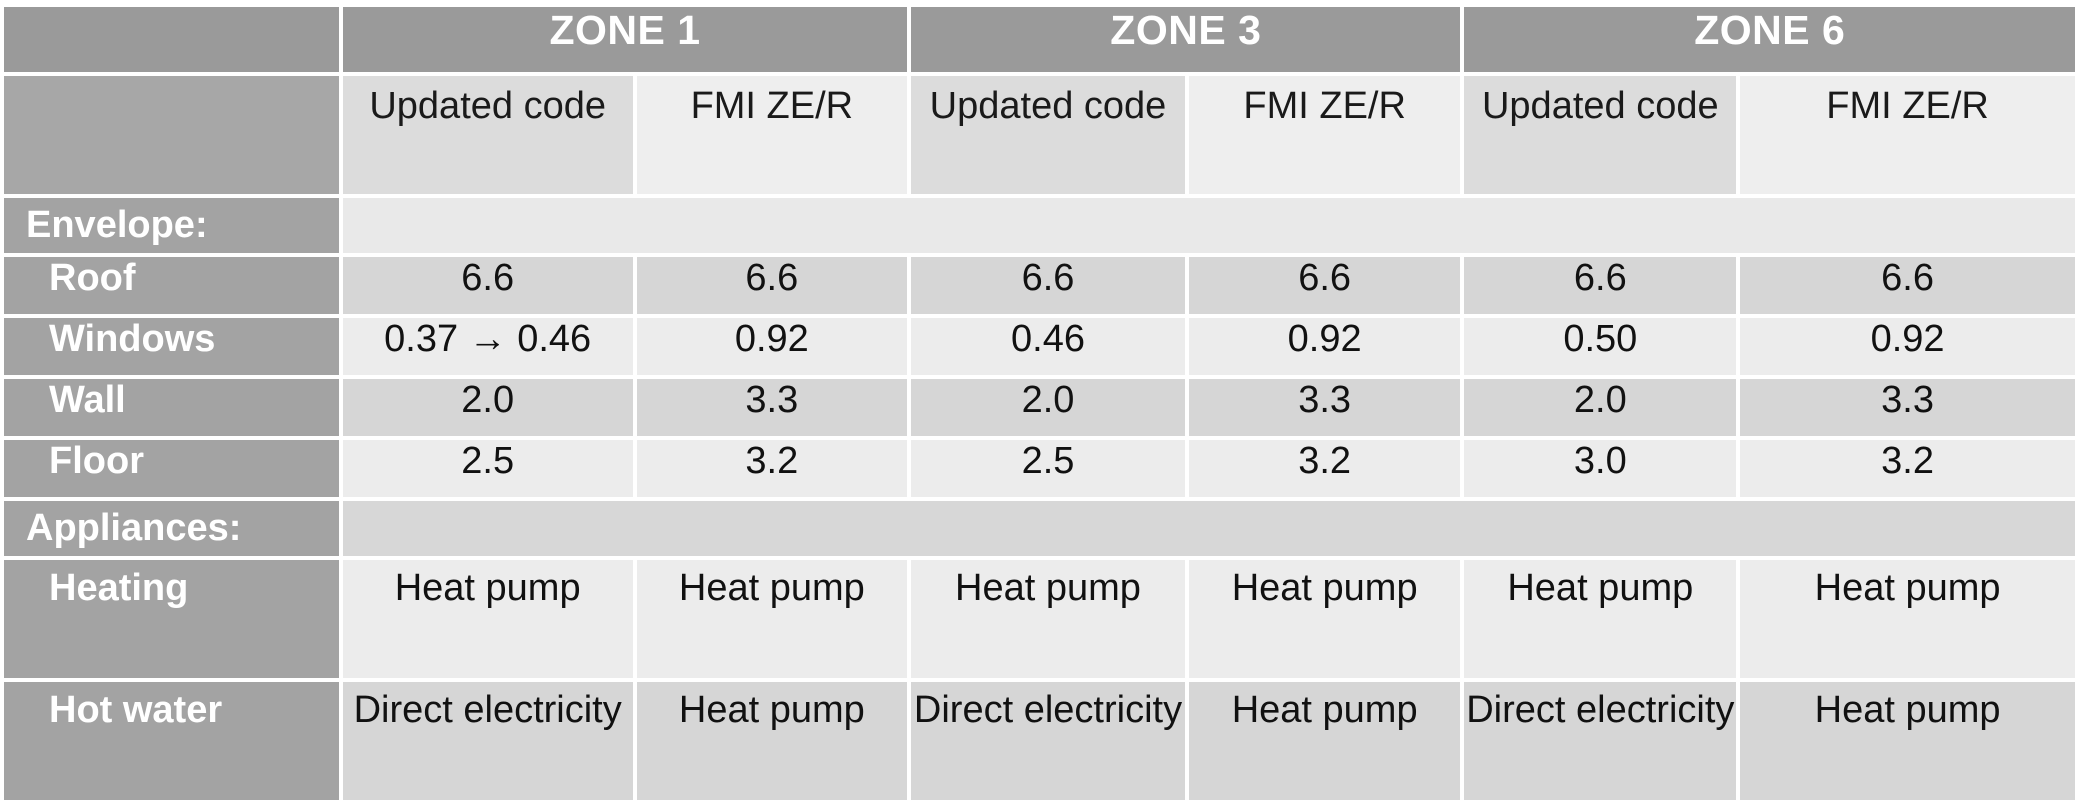 Image resolution: width=2079 pixels, height=812 pixels. I want to click on subheader-zone3-updated-code: Updated code, so click(1048, 135).